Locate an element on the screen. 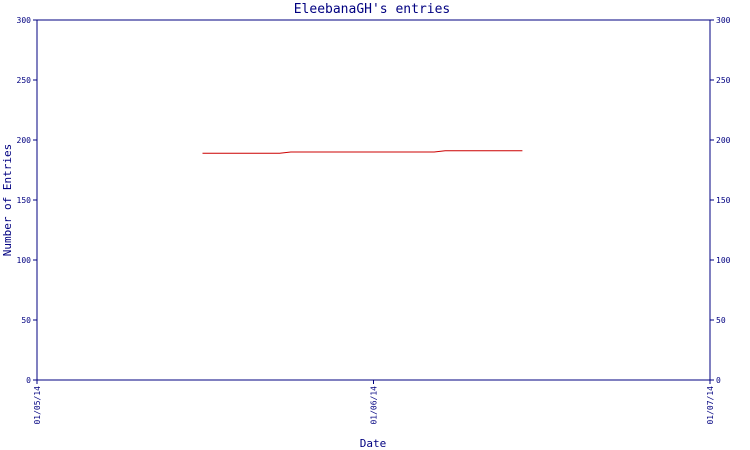 The image size is (750, 450). y-tick-label-right: 100 is located at coordinates (723, 260).